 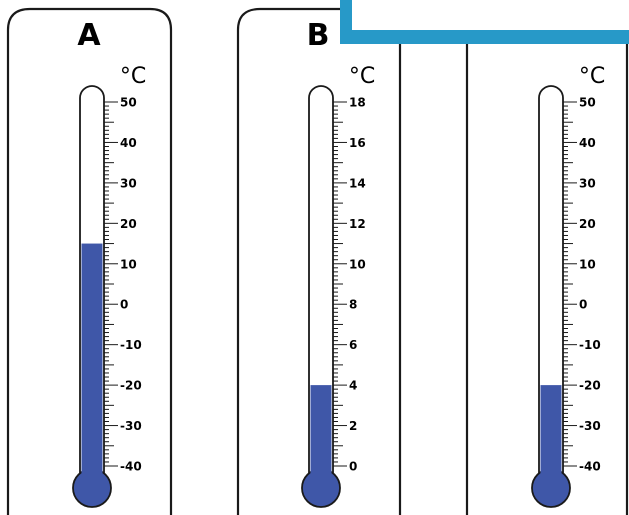 I want to click on scale-label-b: 10, so click(x=357, y=264).